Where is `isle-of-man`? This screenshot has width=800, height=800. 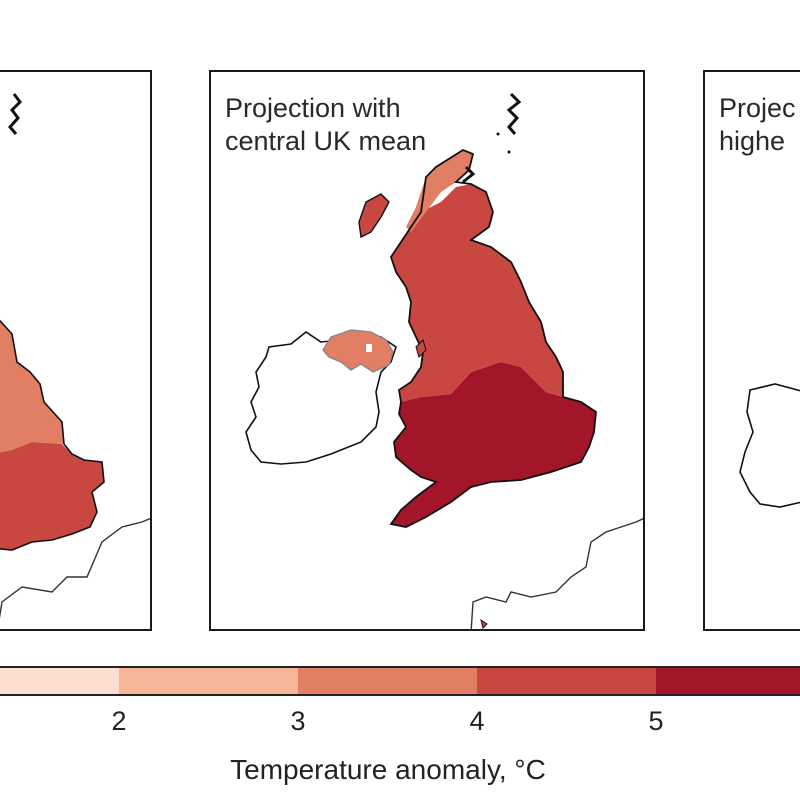
isle-of-man is located at coordinates (421, 348).